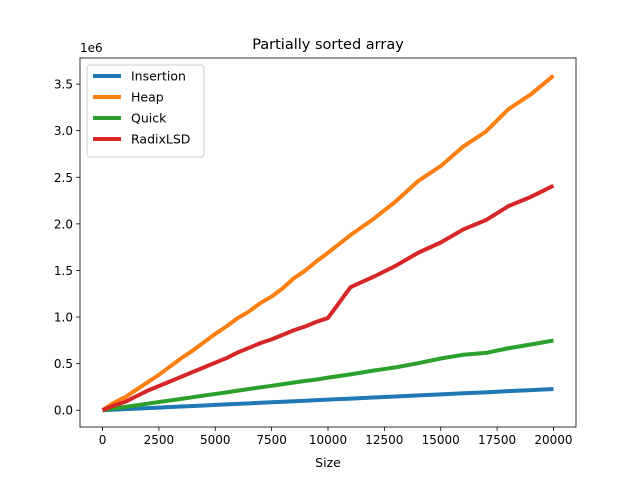  What do you see at coordinates (553, 440) in the screenshot?
I see `x-tick-label: 20000` at bounding box center [553, 440].